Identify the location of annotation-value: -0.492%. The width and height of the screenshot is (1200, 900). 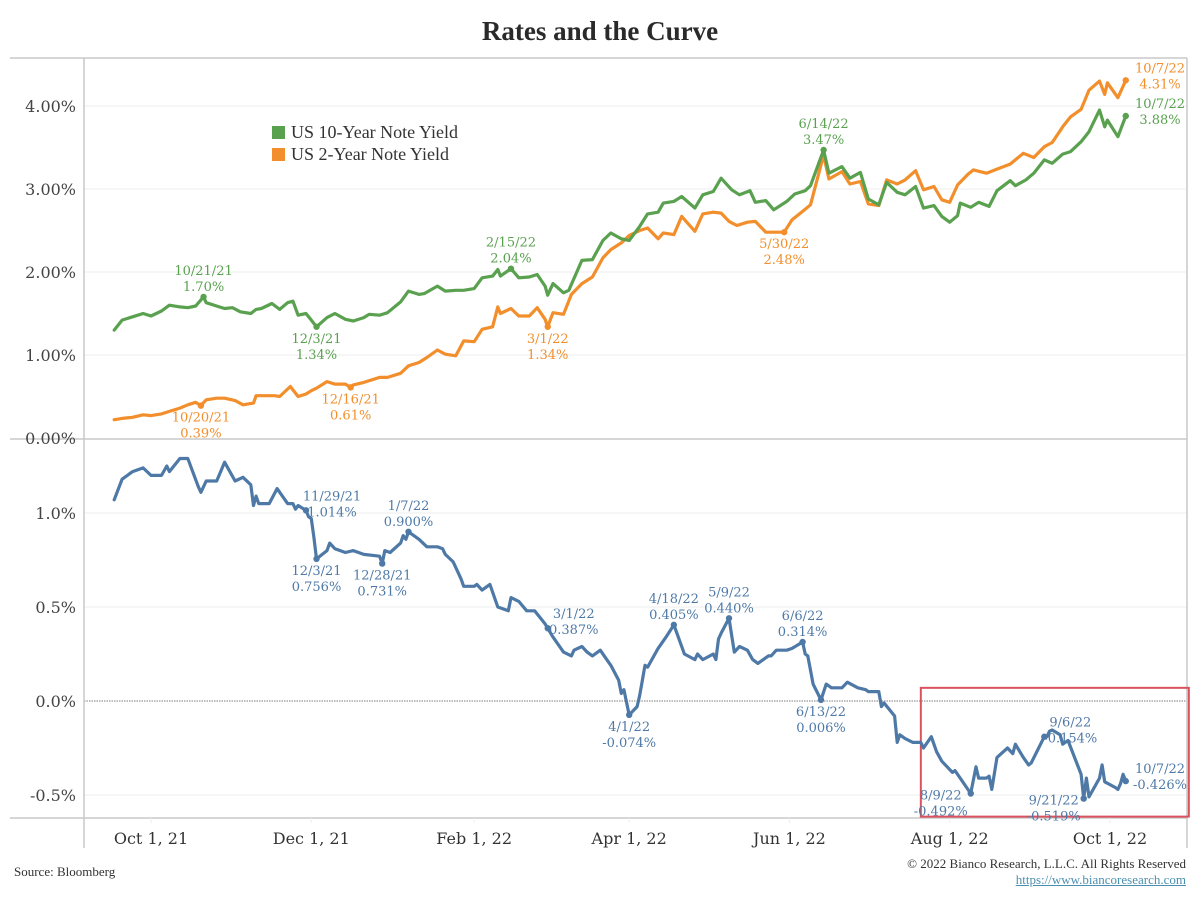
(941, 811).